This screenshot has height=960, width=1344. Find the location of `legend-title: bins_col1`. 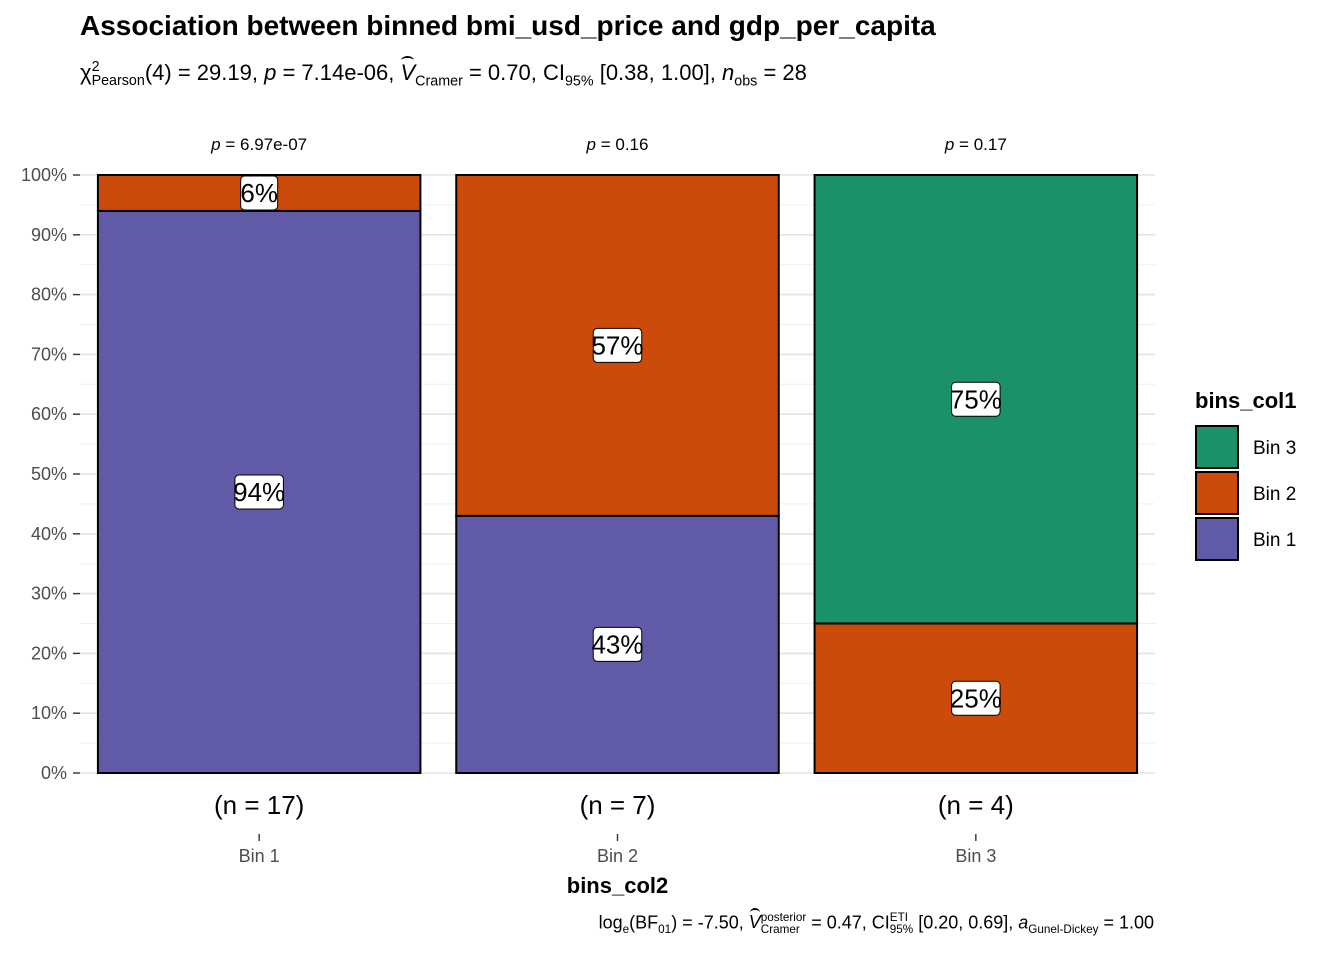

legend-title: bins_col1 is located at coordinates (1245, 400).